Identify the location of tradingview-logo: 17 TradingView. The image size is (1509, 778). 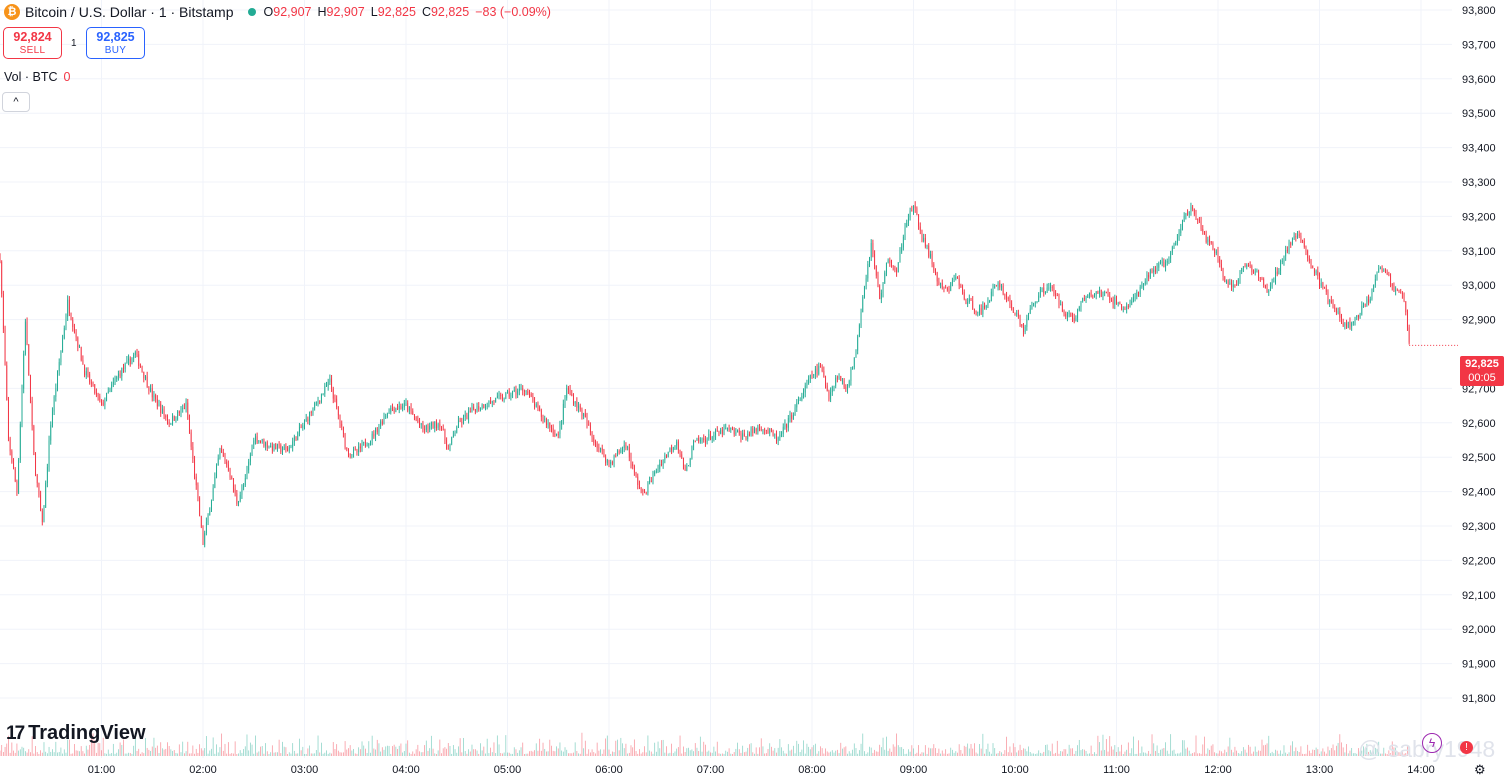
(76, 733).